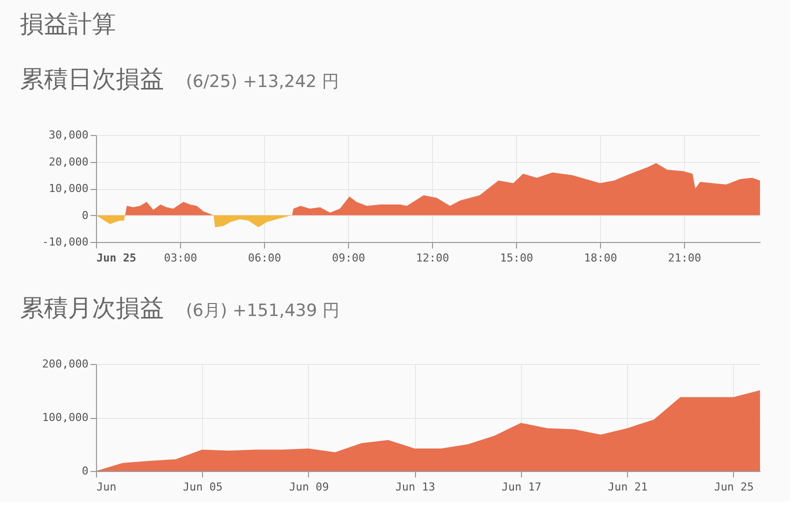 The height and width of the screenshot is (514, 800). Describe the element at coordinates (309, 487) in the screenshot. I see `x-tick-label: Jun 09` at that location.